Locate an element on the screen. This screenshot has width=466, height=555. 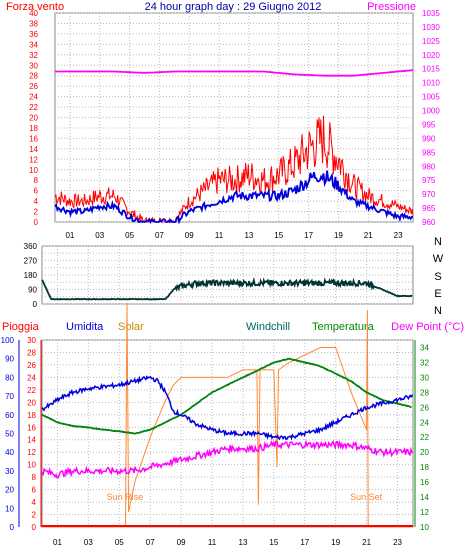
compass-label: N is located at coordinates (438, 311).